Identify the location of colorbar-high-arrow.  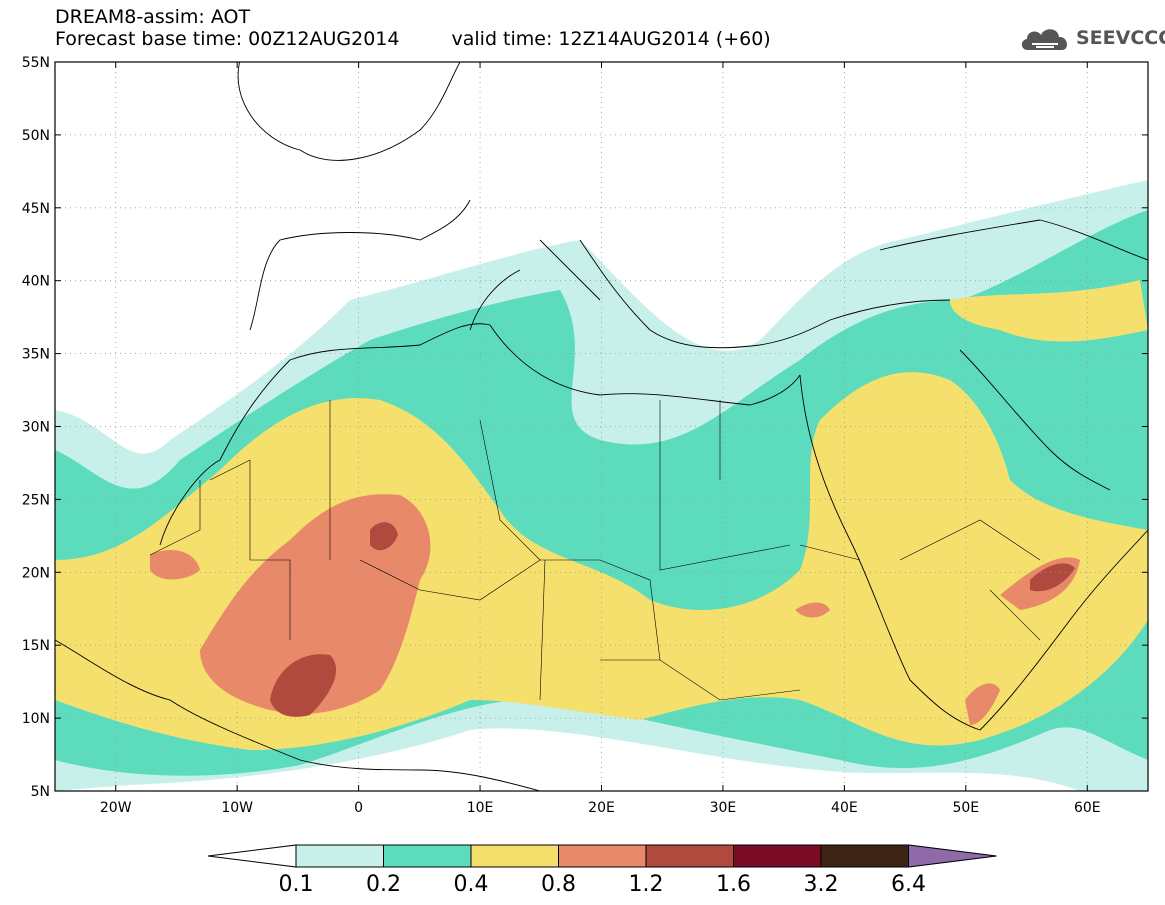
(952, 856).